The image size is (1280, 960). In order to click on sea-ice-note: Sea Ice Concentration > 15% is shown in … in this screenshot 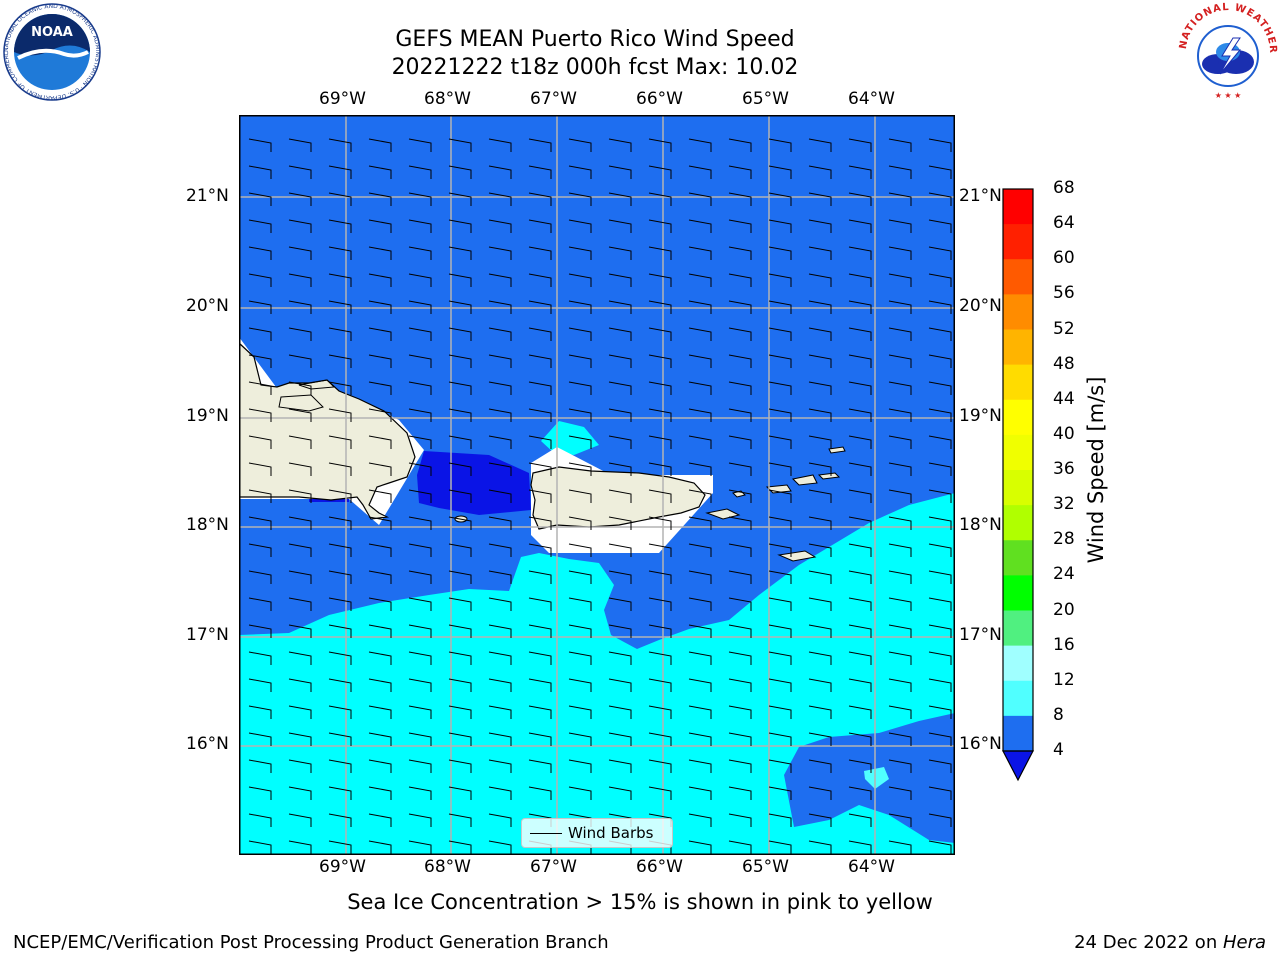, I will do `click(640, 902)`.